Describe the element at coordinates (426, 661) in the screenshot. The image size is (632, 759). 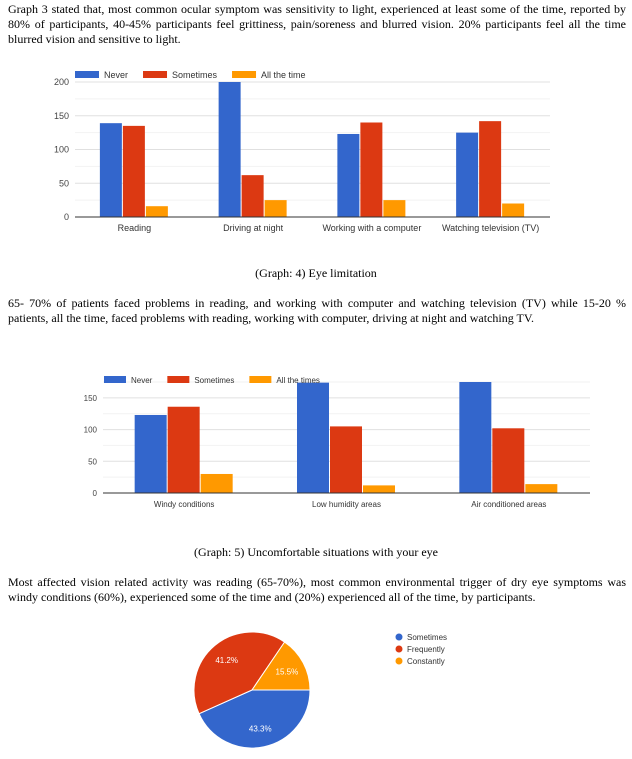
I see `legend-label: Constantly` at that location.